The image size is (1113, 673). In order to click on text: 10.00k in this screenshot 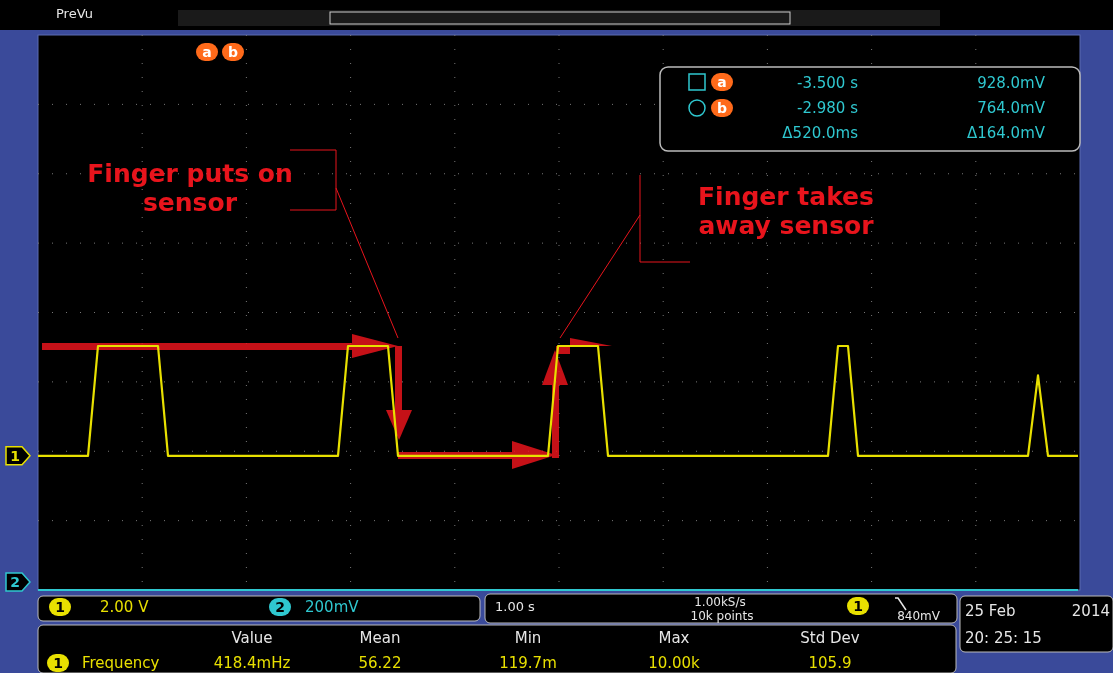, I will do `click(674, 663)`.